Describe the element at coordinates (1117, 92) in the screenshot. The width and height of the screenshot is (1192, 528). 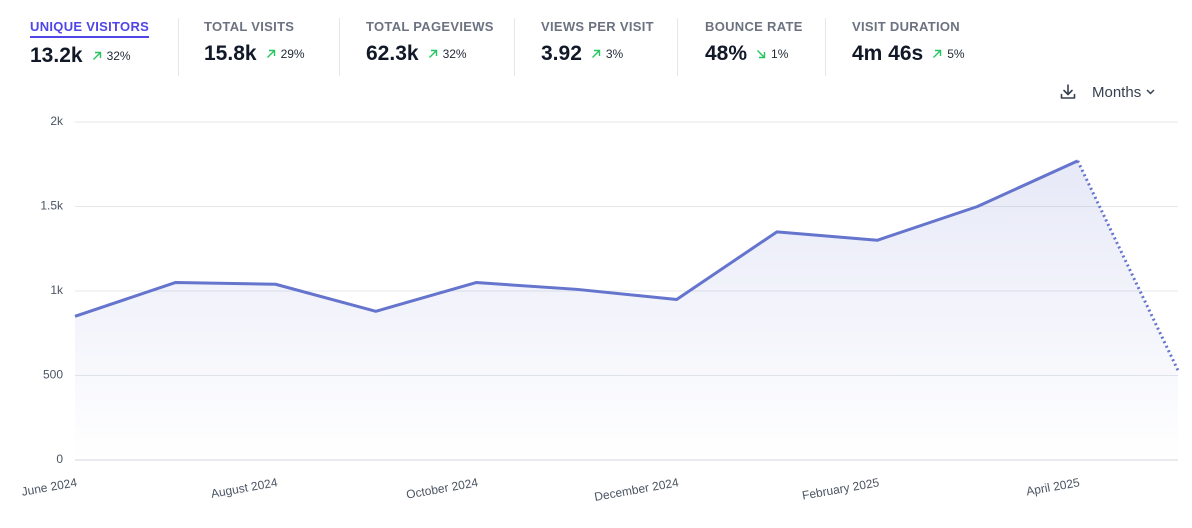
I see `interval-label: Months` at that location.